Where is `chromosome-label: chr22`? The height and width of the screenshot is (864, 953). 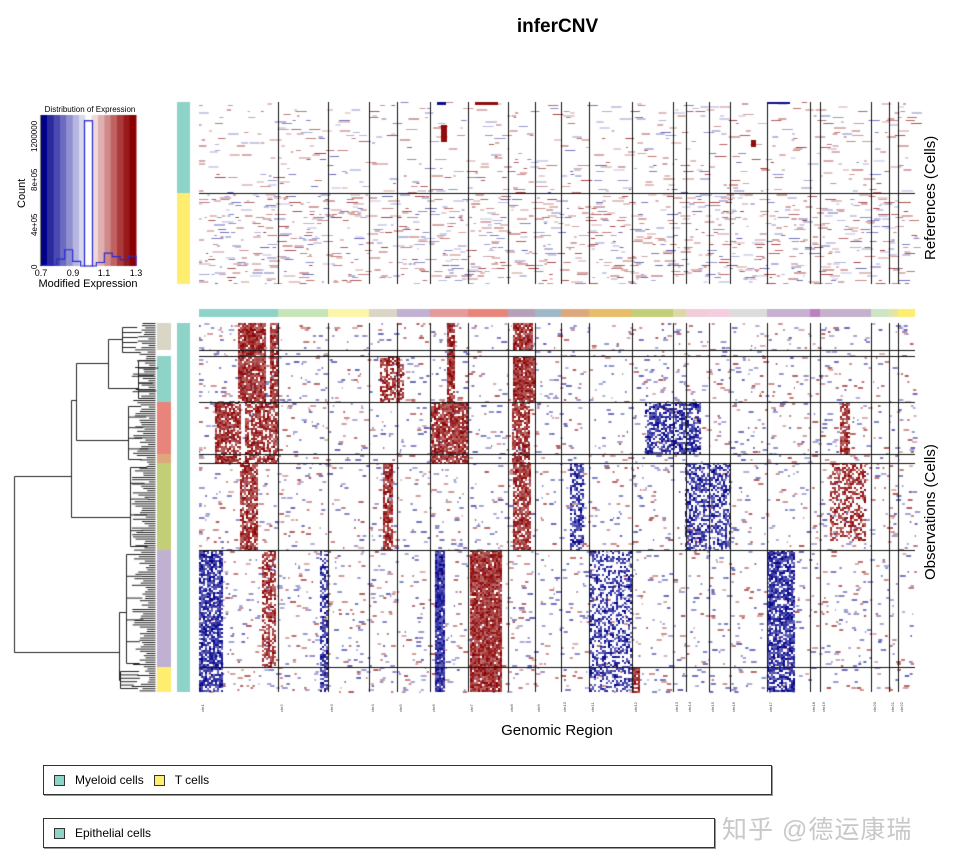
chromosome-label: chr22 is located at coordinates (901, 706).